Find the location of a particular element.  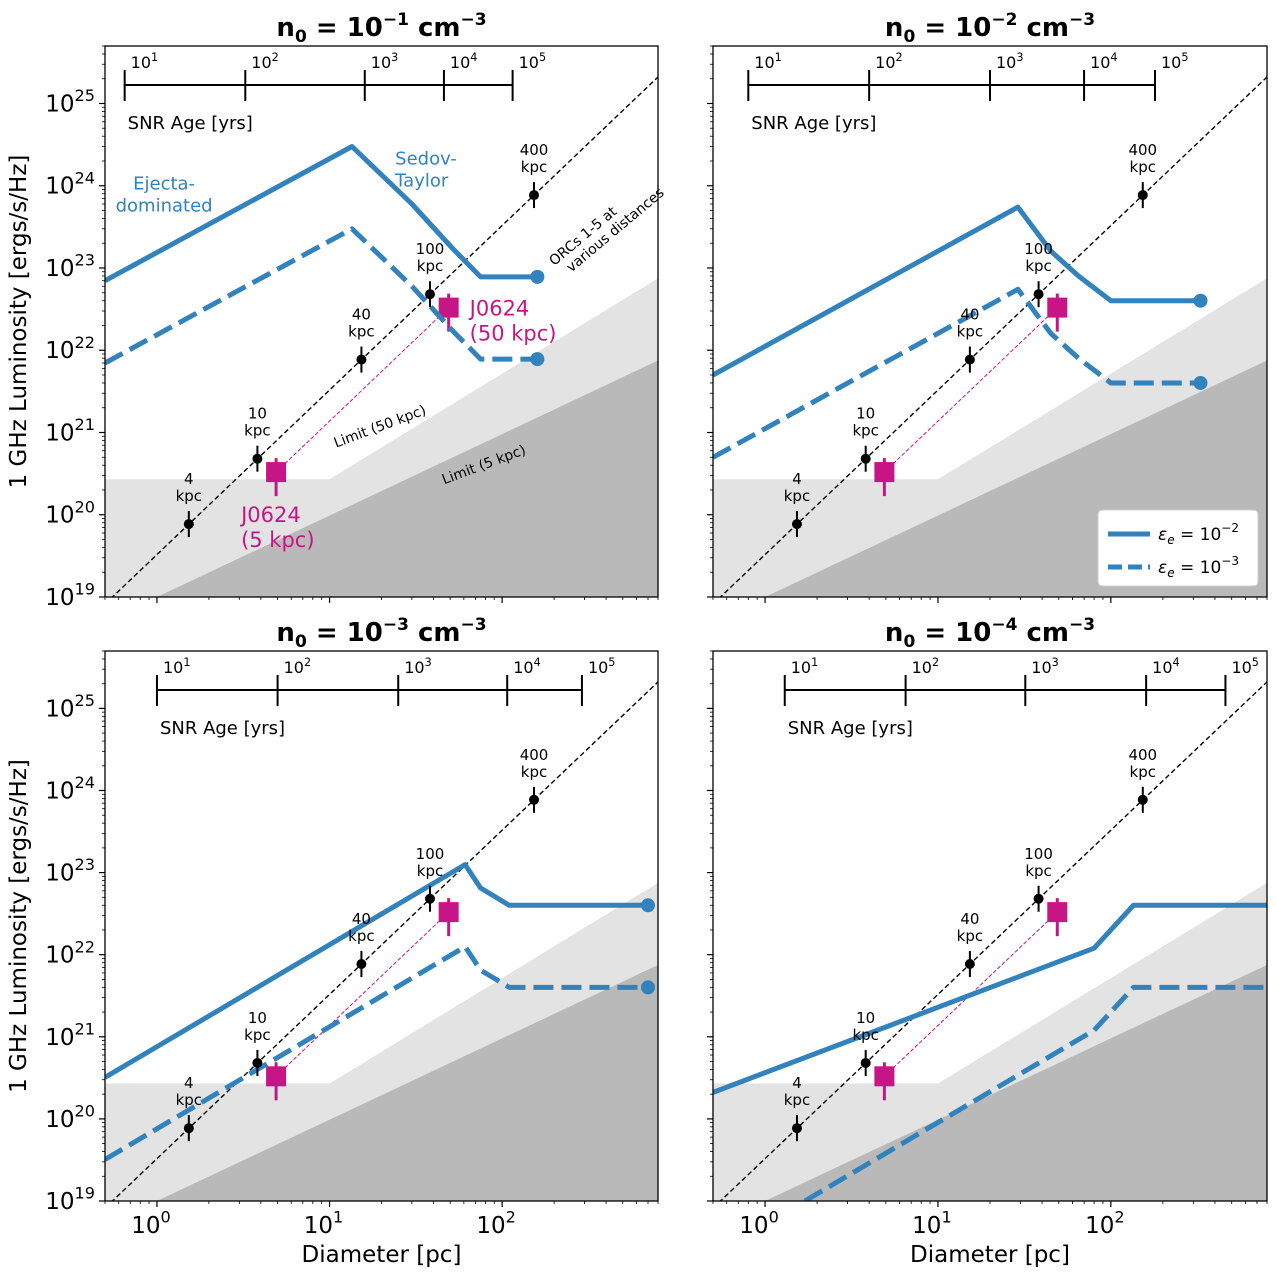

x-tick-label: 10⁰ is located at coordinates (151, 1223).